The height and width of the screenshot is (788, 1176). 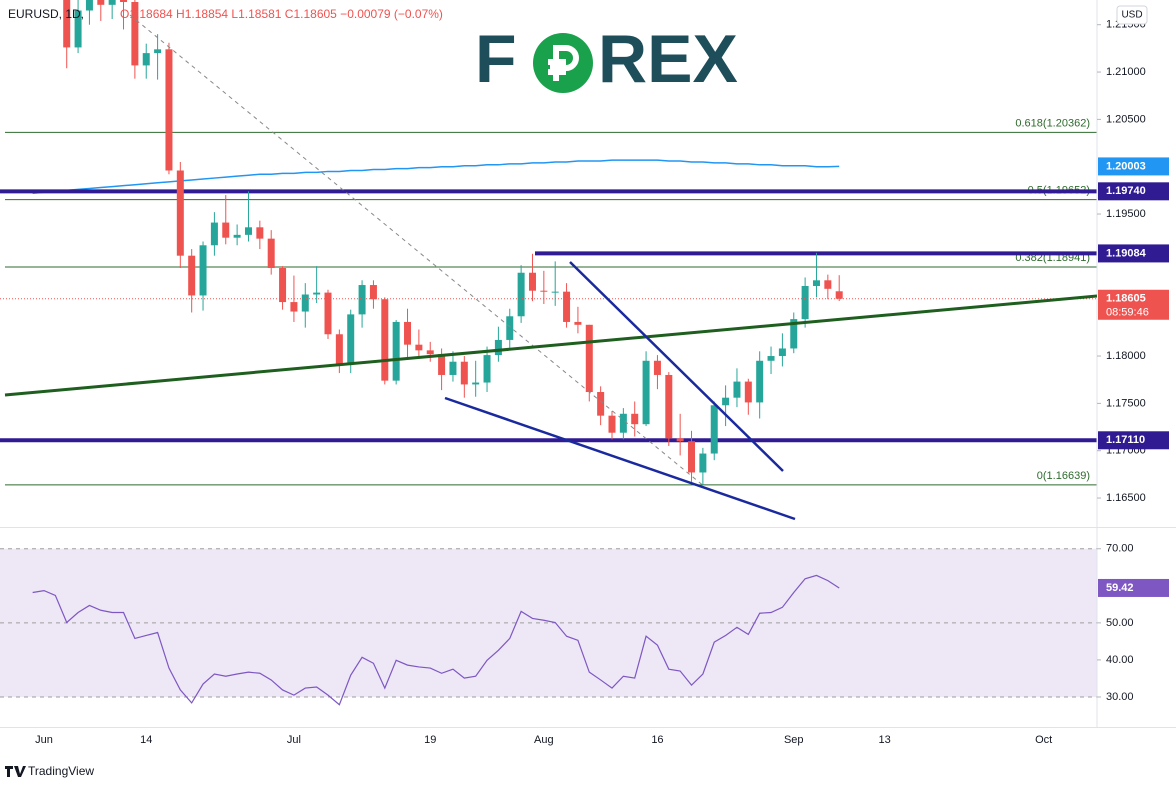 I want to click on x-tick-label: Oct, so click(x=1043, y=740).